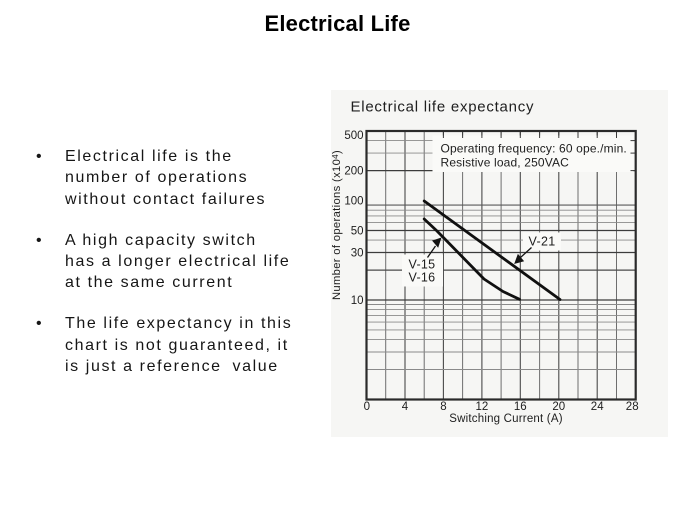 The height and width of the screenshot is (506, 675). What do you see at coordinates (367, 407) in the screenshot?
I see `svg-text: 0` at bounding box center [367, 407].